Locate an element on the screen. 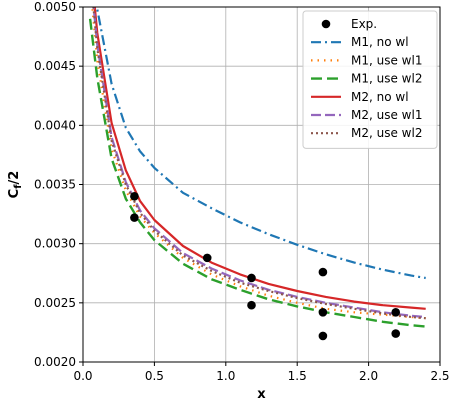 Image resolution: width=460 pixels, height=401 pixels. y-tick-label: 0.0050 is located at coordinates (55, 7).